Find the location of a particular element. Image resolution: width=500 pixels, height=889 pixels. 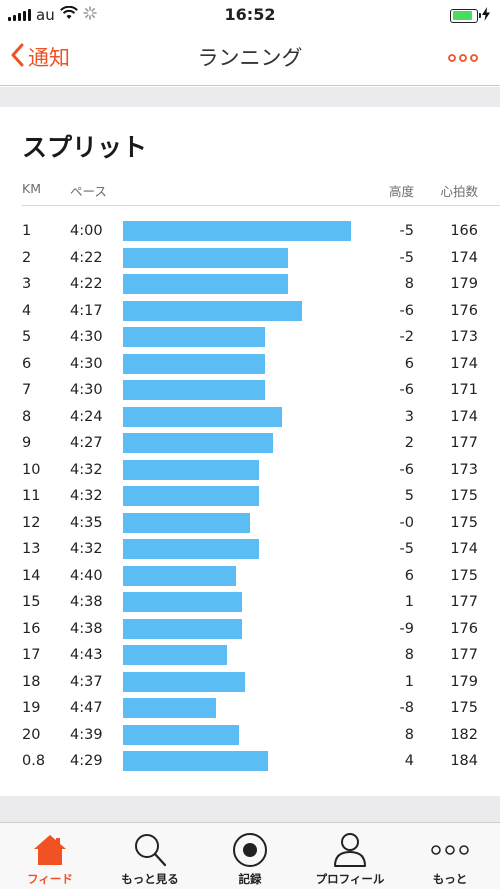

split-row: 16 4:38 -9 176 is located at coordinates (250, 629).